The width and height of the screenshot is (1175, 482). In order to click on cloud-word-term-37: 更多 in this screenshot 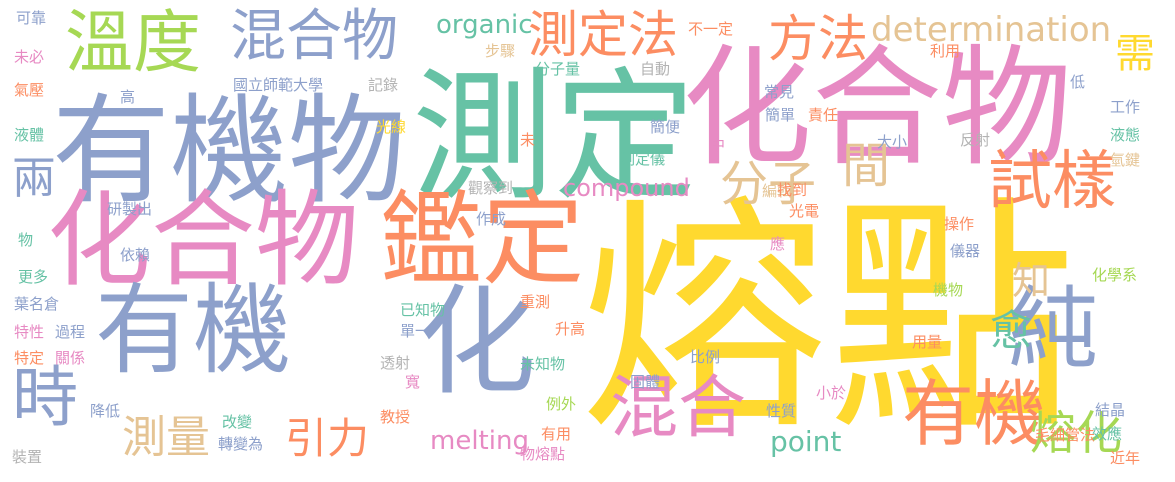, I will do `click(33, 277)`.